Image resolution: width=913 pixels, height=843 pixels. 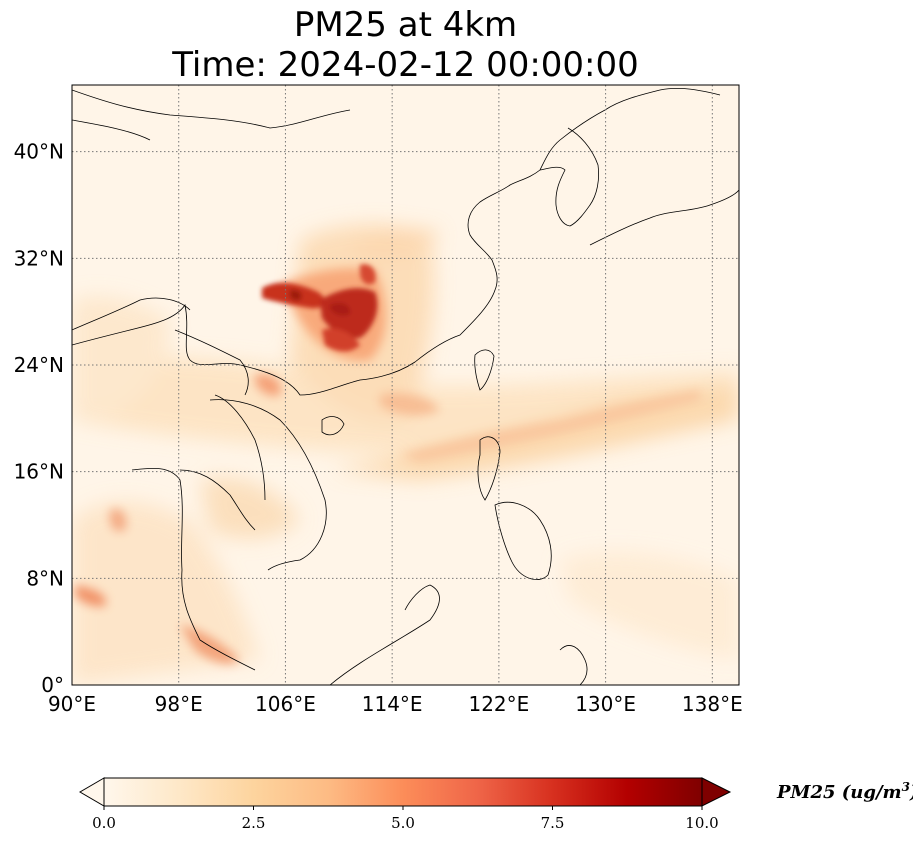 I want to click on hainan-outline, so click(x=333, y=426).